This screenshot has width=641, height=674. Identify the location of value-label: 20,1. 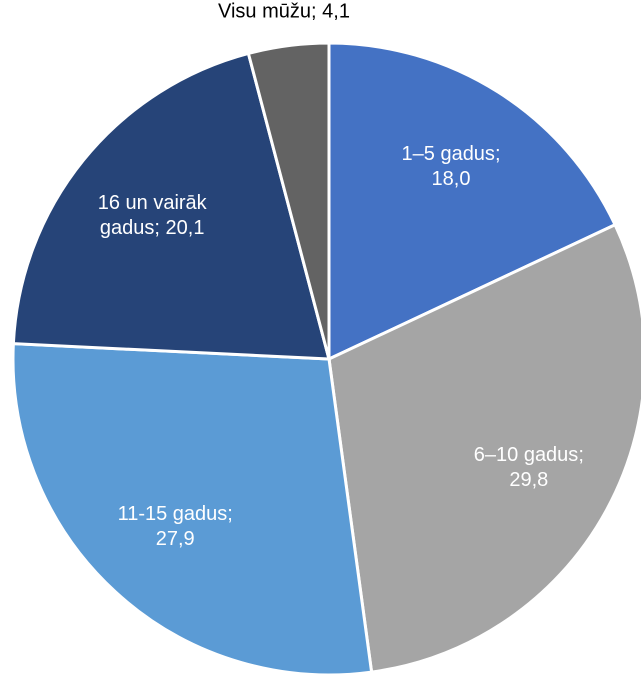
(185, 227).